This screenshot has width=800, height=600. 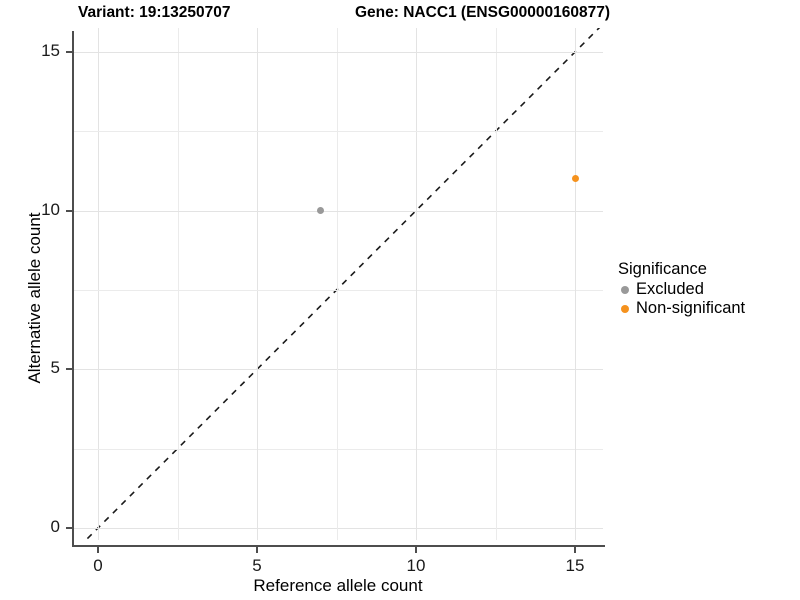 I want to click on legend-swatch-excluded-icon, so click(x=625, y=289).